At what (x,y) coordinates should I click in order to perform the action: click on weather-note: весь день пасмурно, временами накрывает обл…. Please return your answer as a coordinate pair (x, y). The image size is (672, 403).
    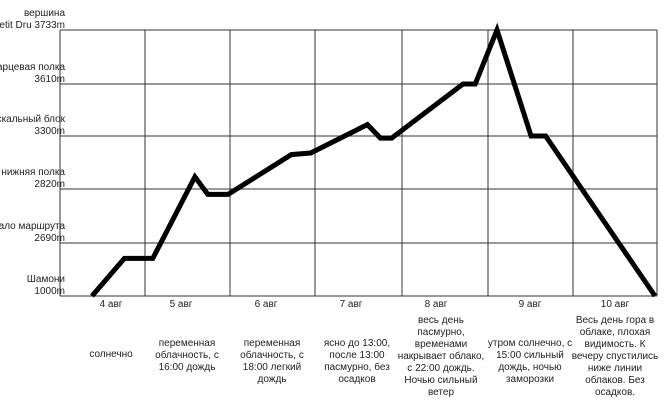
    Looking at the image, I should click on (441, 356).